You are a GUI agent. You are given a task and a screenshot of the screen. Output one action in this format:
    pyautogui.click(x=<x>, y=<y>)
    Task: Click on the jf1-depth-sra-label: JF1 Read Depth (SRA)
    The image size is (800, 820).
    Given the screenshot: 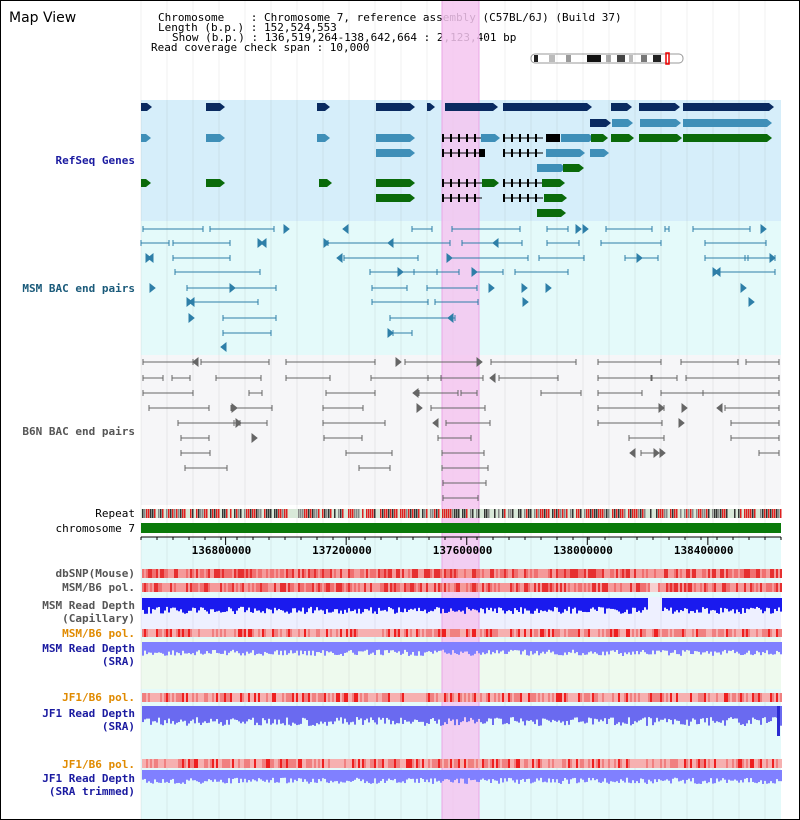 What is the action you would take?
    pyautogui.click(x=88, y=720)
    